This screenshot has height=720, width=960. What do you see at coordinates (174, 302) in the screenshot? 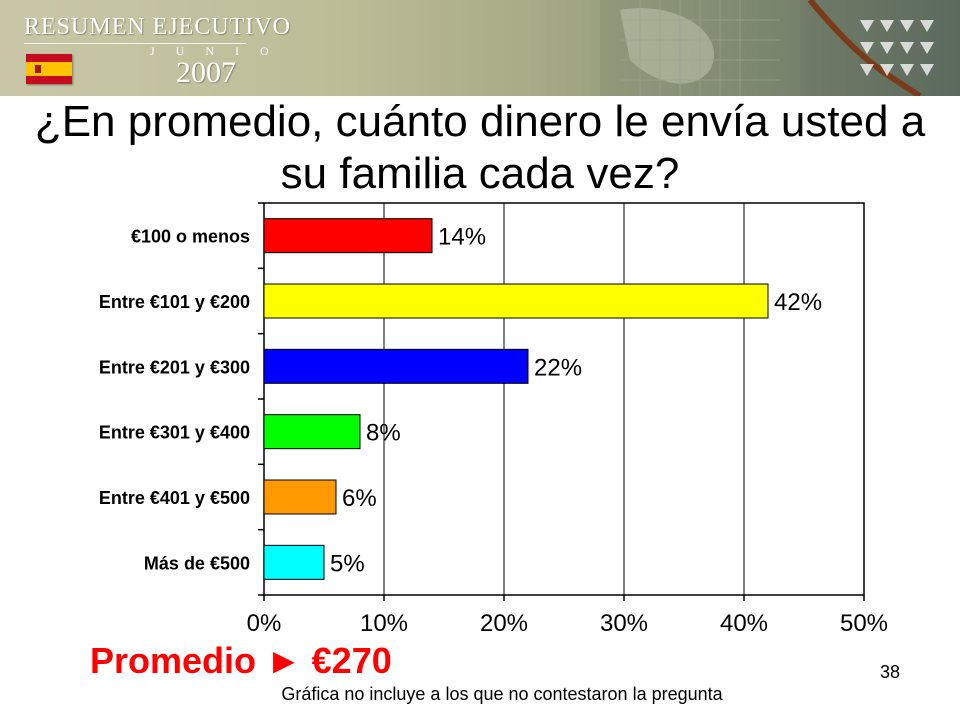
I see `category-label: Entre €101 y €200` at bounding box center [174, 302].